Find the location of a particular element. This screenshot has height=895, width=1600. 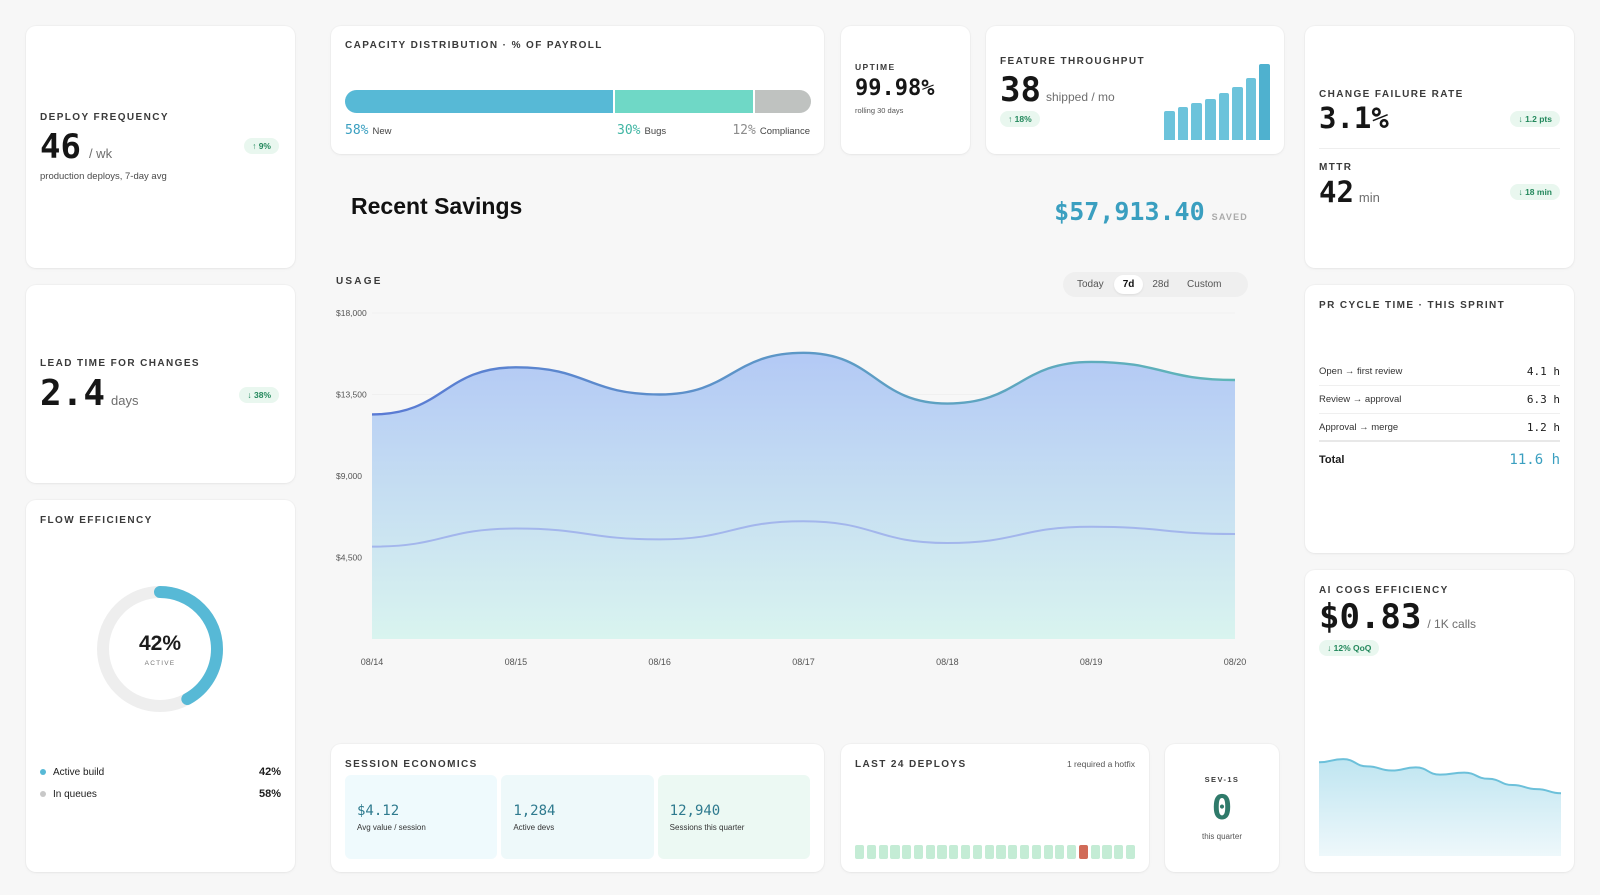

capacity-label-compliance: 12% Compliance is located at coordinates (771, 130).